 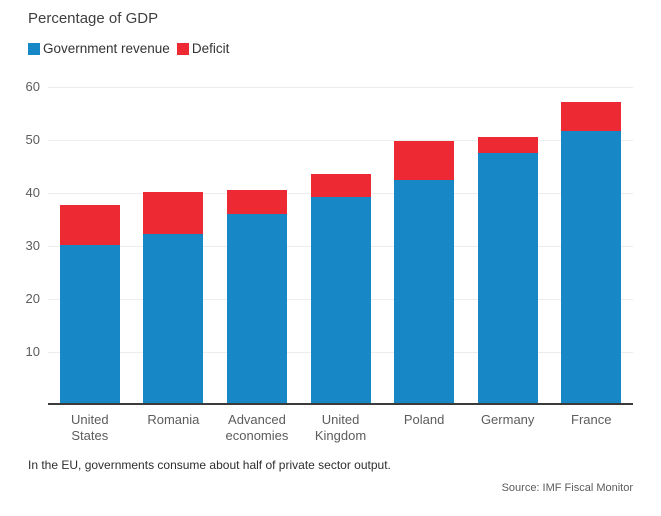 What do you see at coordinates (173, 419) in the screenshot?
I see `x-axis-label-romania: Romania` at bounding box center [173, 419].